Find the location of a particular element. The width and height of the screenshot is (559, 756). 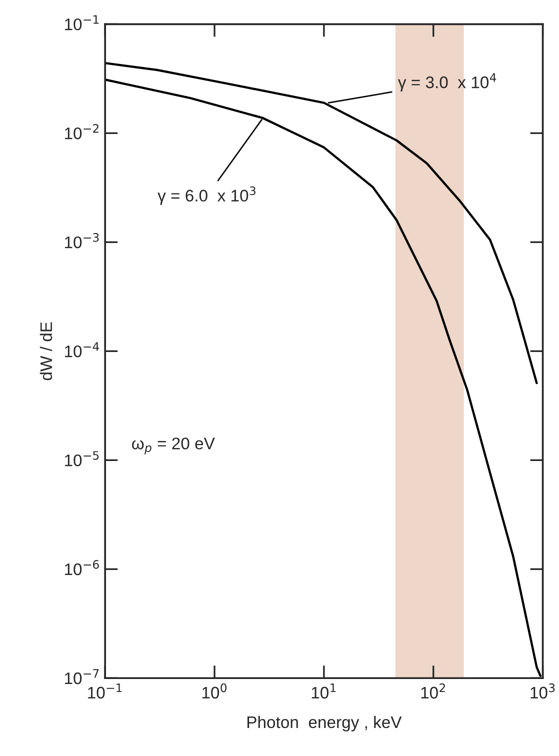

y-tick-label: 10$^{−7}$ is located at coordinates (82, 676).